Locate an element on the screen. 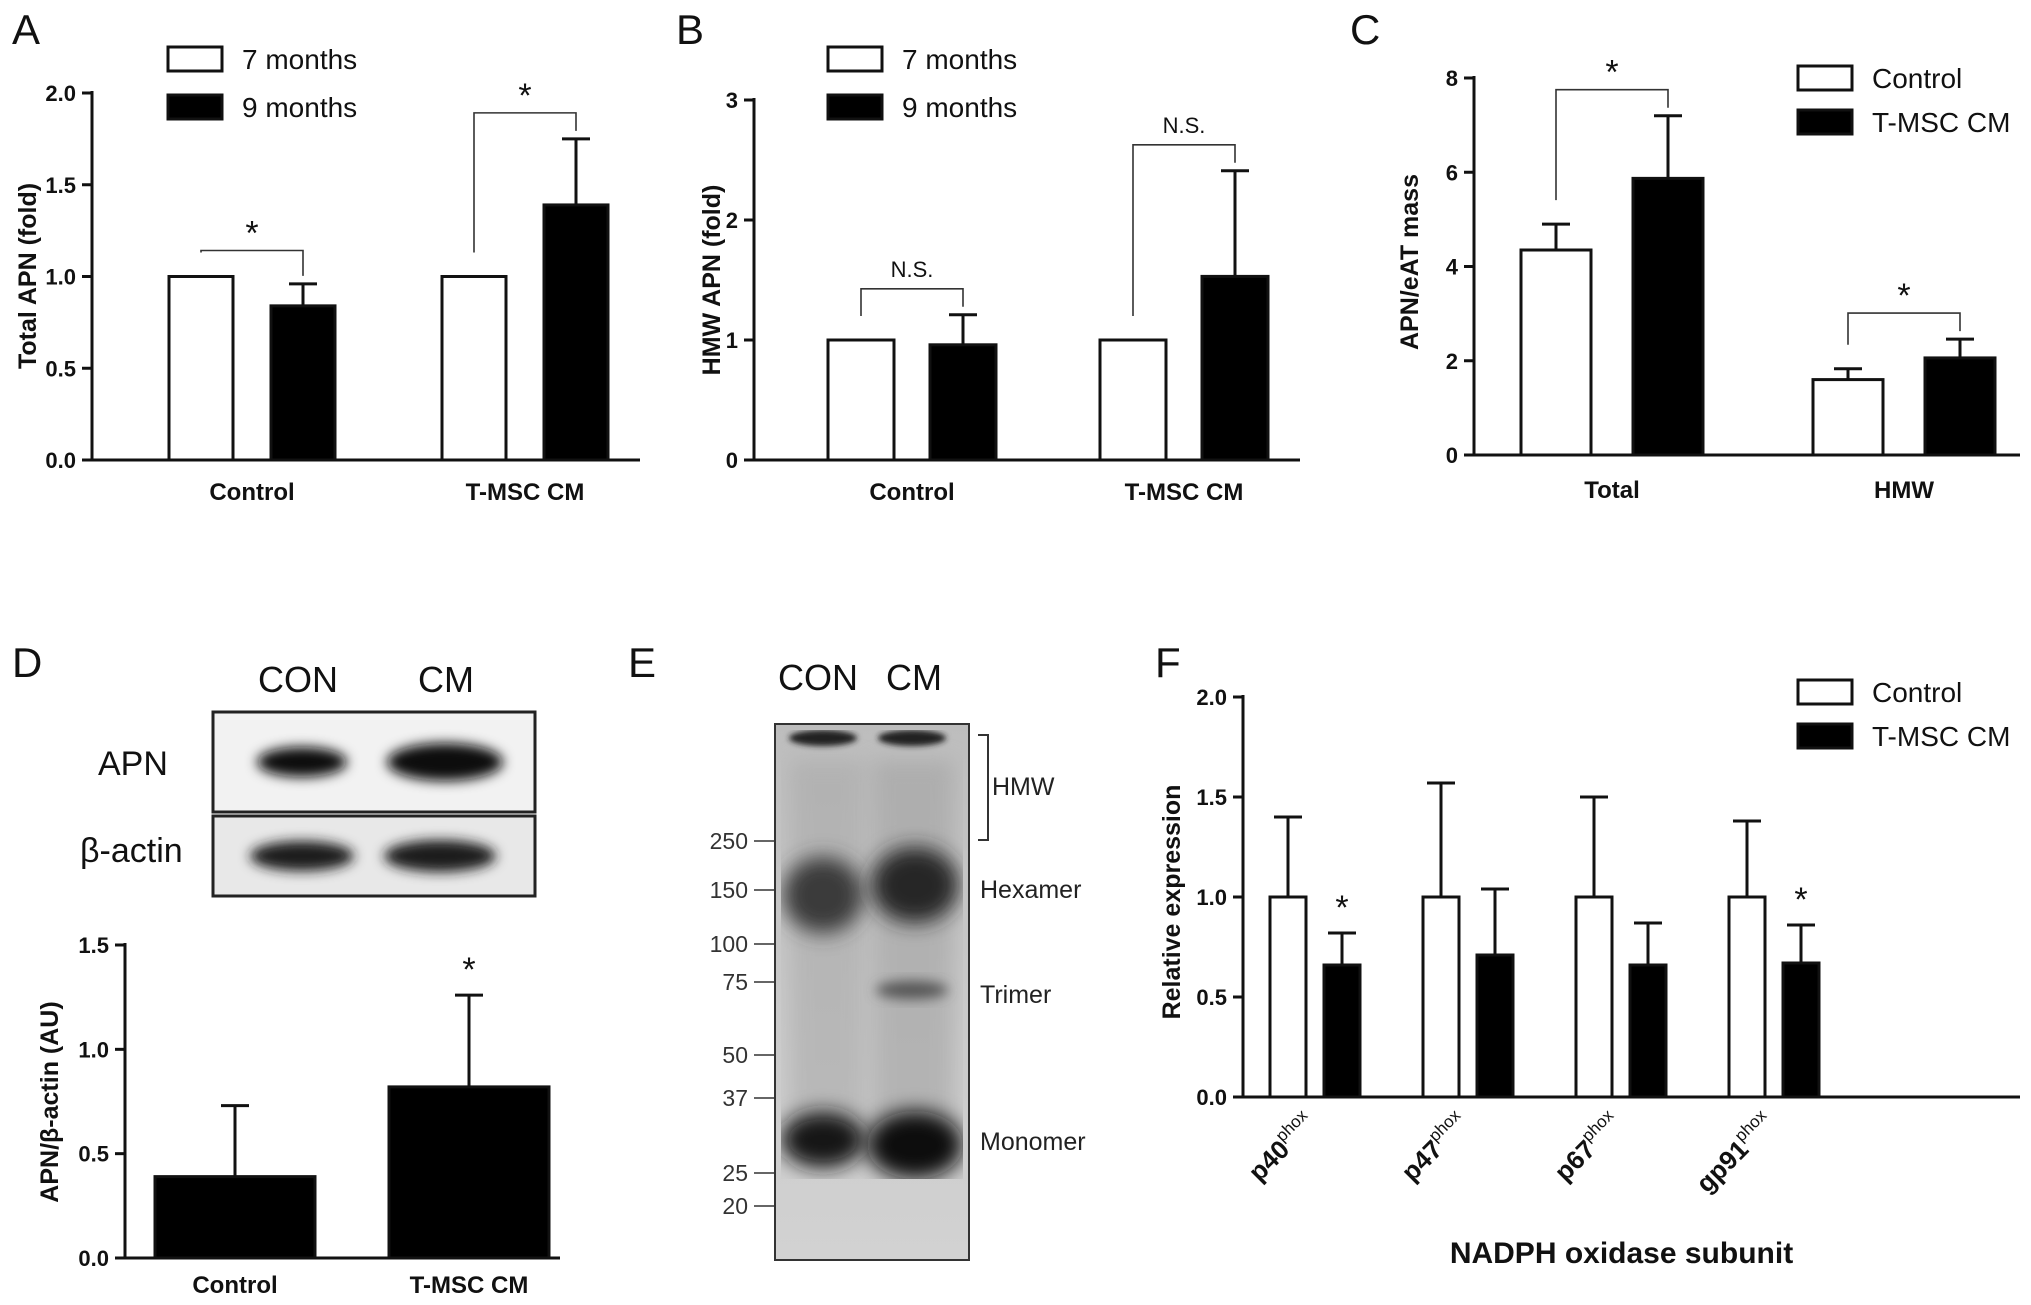  gel-band-top-con is located at coordinates (823, 738).